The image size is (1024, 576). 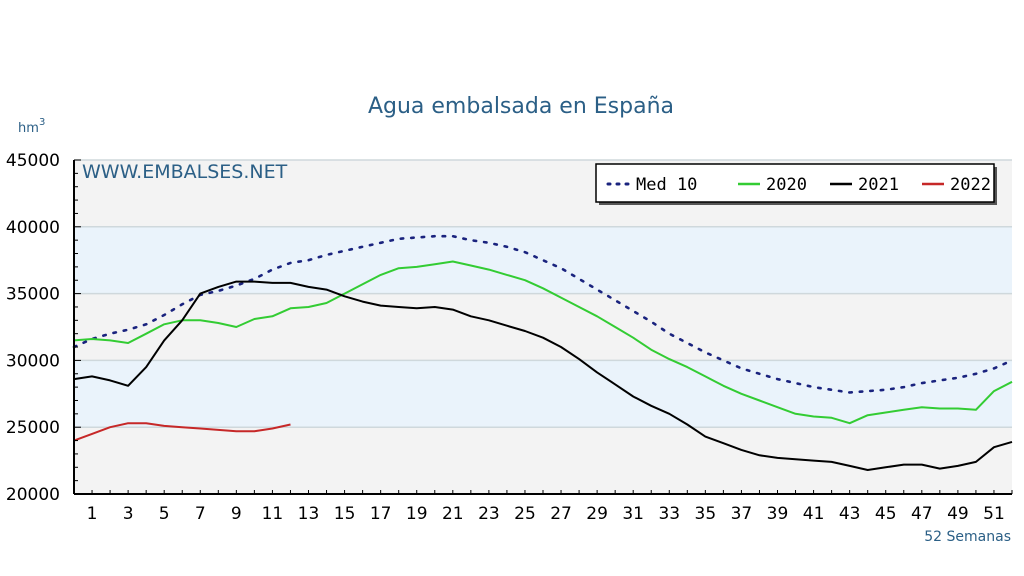 What do you see at coordinates (33, 161) in the screenshot?
I see `y-tick-label: 45000` at bounding box center [33, 161].